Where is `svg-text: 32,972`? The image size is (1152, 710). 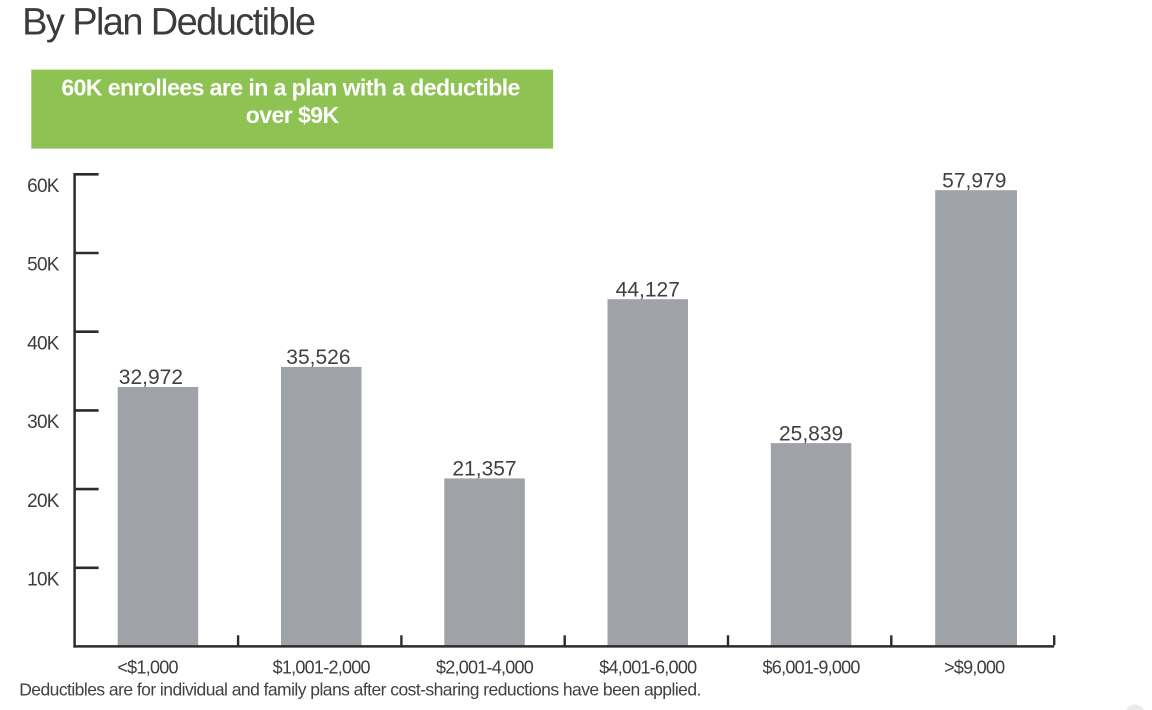 svg-text: 32,972 is located at coordinates (151, 377).